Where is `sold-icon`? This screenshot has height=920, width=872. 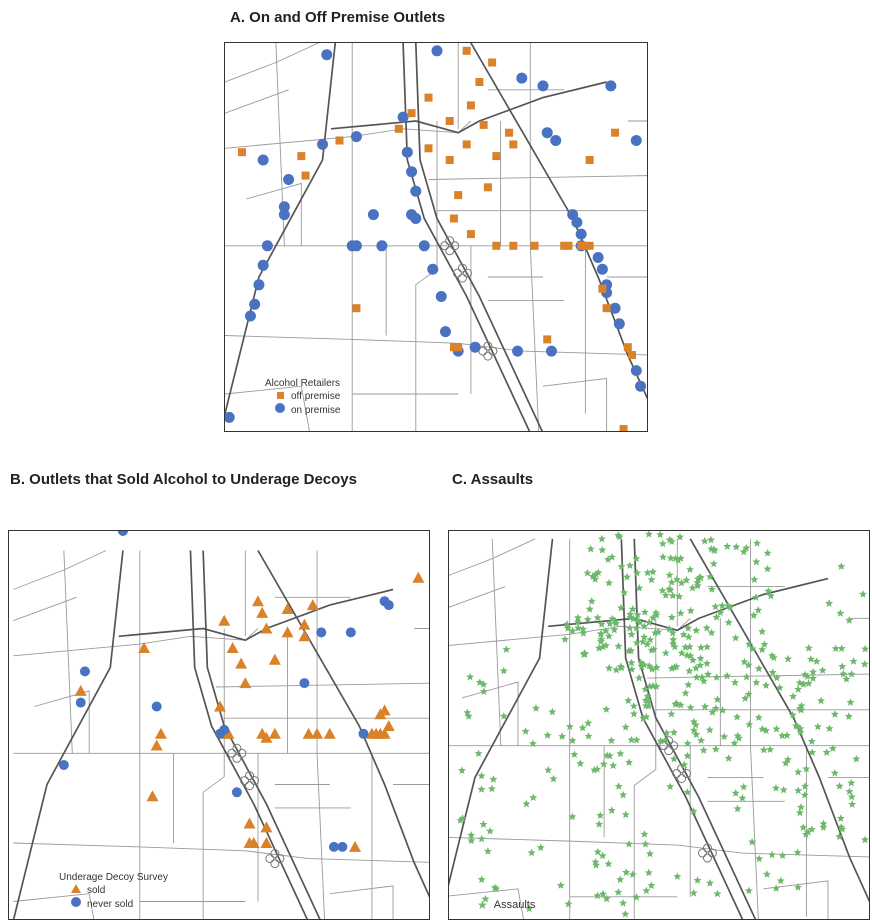
sold-icon is located at coordinates (76, 890).